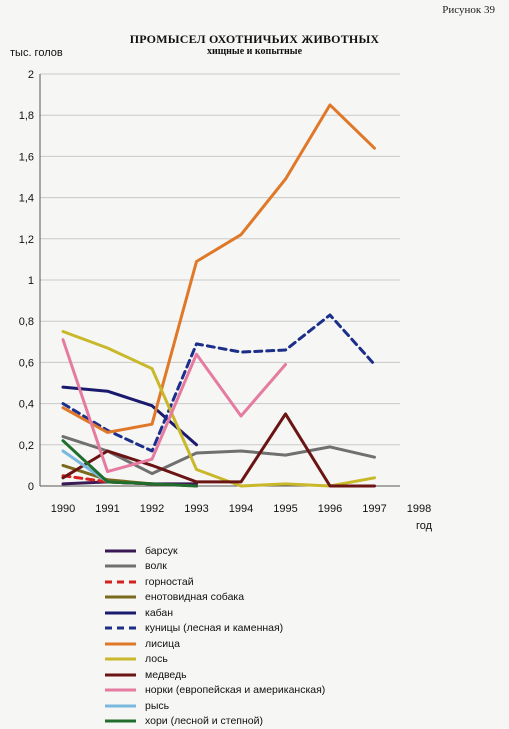 This screenshot has width=509, height=729. What do you see at coordinates (26, 199) in the screenshot?
I see `y-tick-label: 1,4` at bounding box center [26, 199].